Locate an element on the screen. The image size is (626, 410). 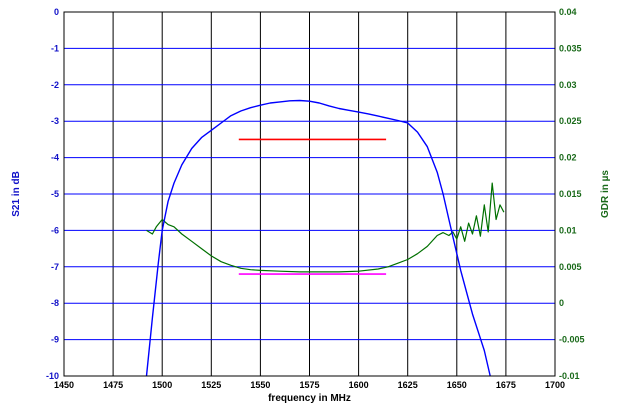
y-right-tick-label: 0.02 is located at coordinates (568, 158).